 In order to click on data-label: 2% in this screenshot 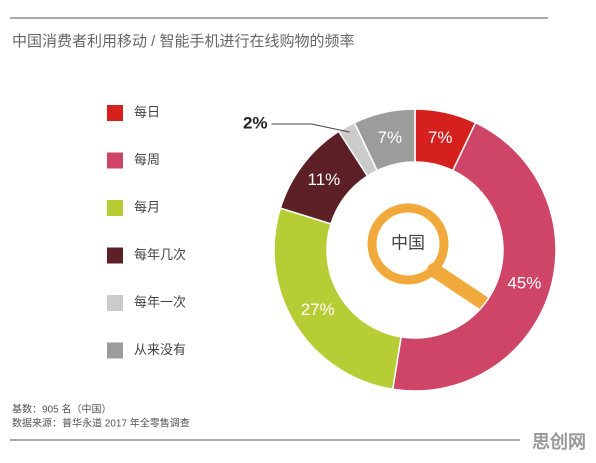, I will do `click(255, 123)`.